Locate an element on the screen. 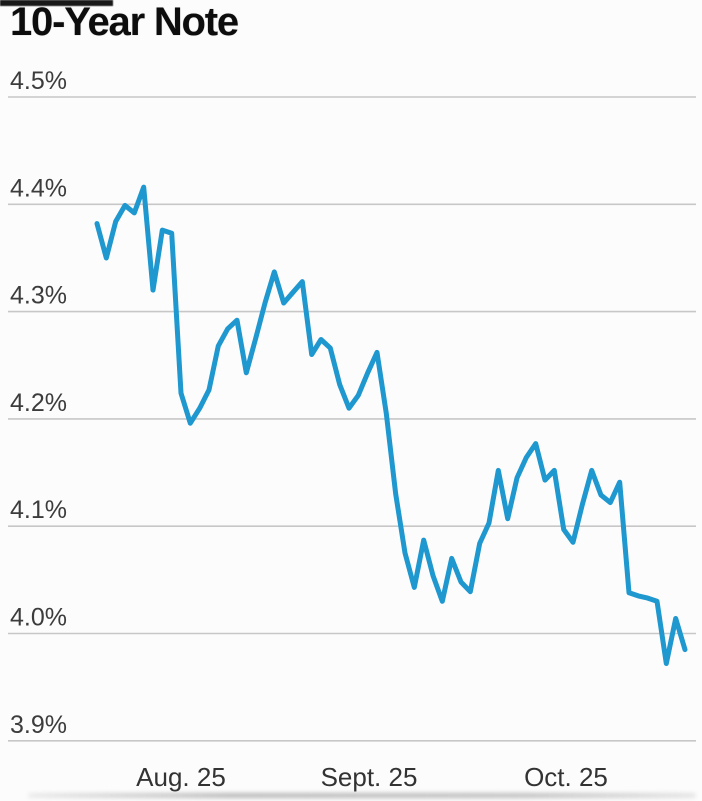 The width and height of the screenshot is (702, 801). x-tick-label: Sept. 25 is located at coordinates (369, 777).